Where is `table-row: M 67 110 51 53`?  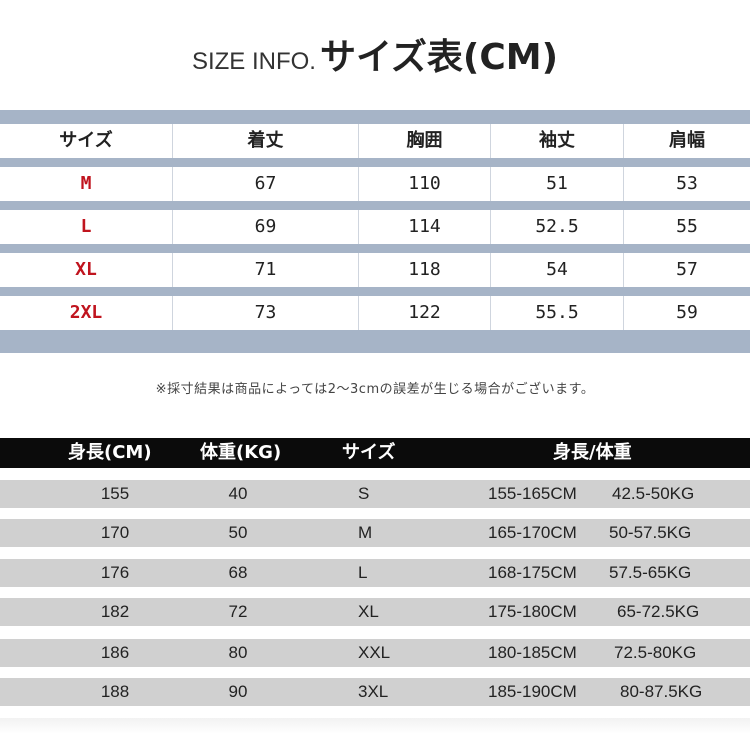 table-row: M 67 110 51 53 is located at coordinates (375, 184).